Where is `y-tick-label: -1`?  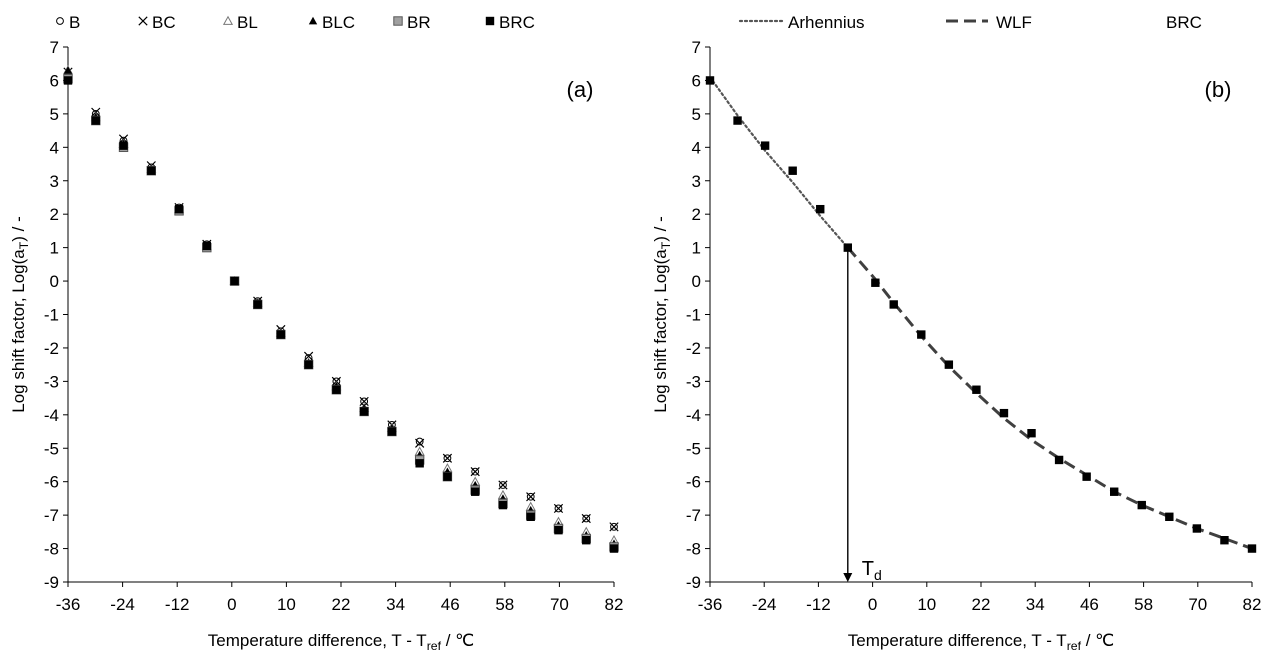
y-tick-label: -1 is located at coordinates (693, 315).